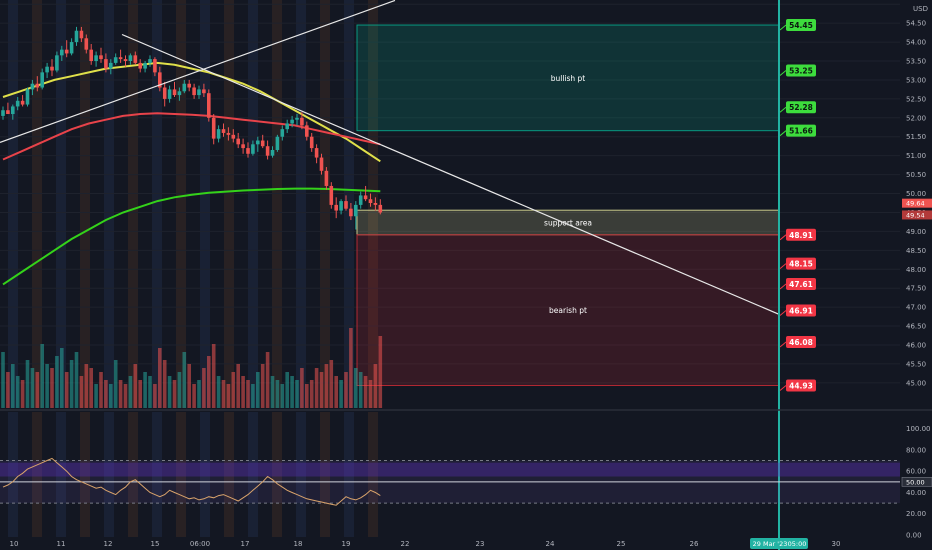 The width and height of the screenshot is (932, 550). What do you see at coordinates (801, 264) in the screenshot?
I see `target-badge-label: 48.15` at bounding box center [801, 264].